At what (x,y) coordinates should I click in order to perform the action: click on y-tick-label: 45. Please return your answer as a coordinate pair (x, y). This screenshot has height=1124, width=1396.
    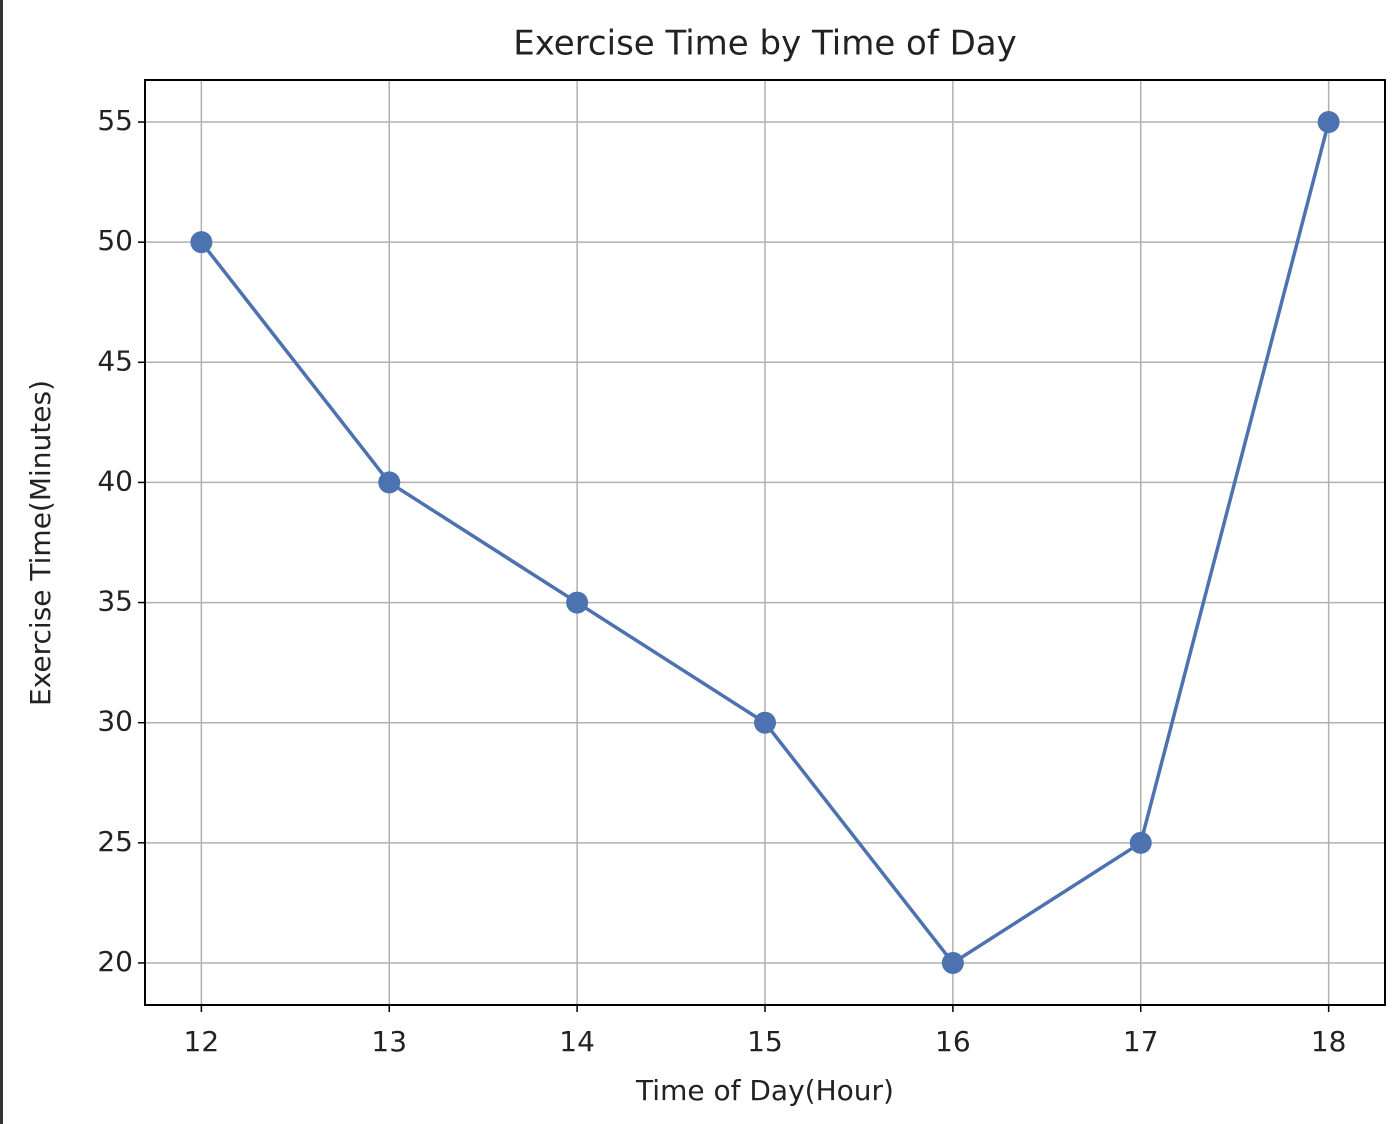
    Looking at the image, I should click on (115, 360).